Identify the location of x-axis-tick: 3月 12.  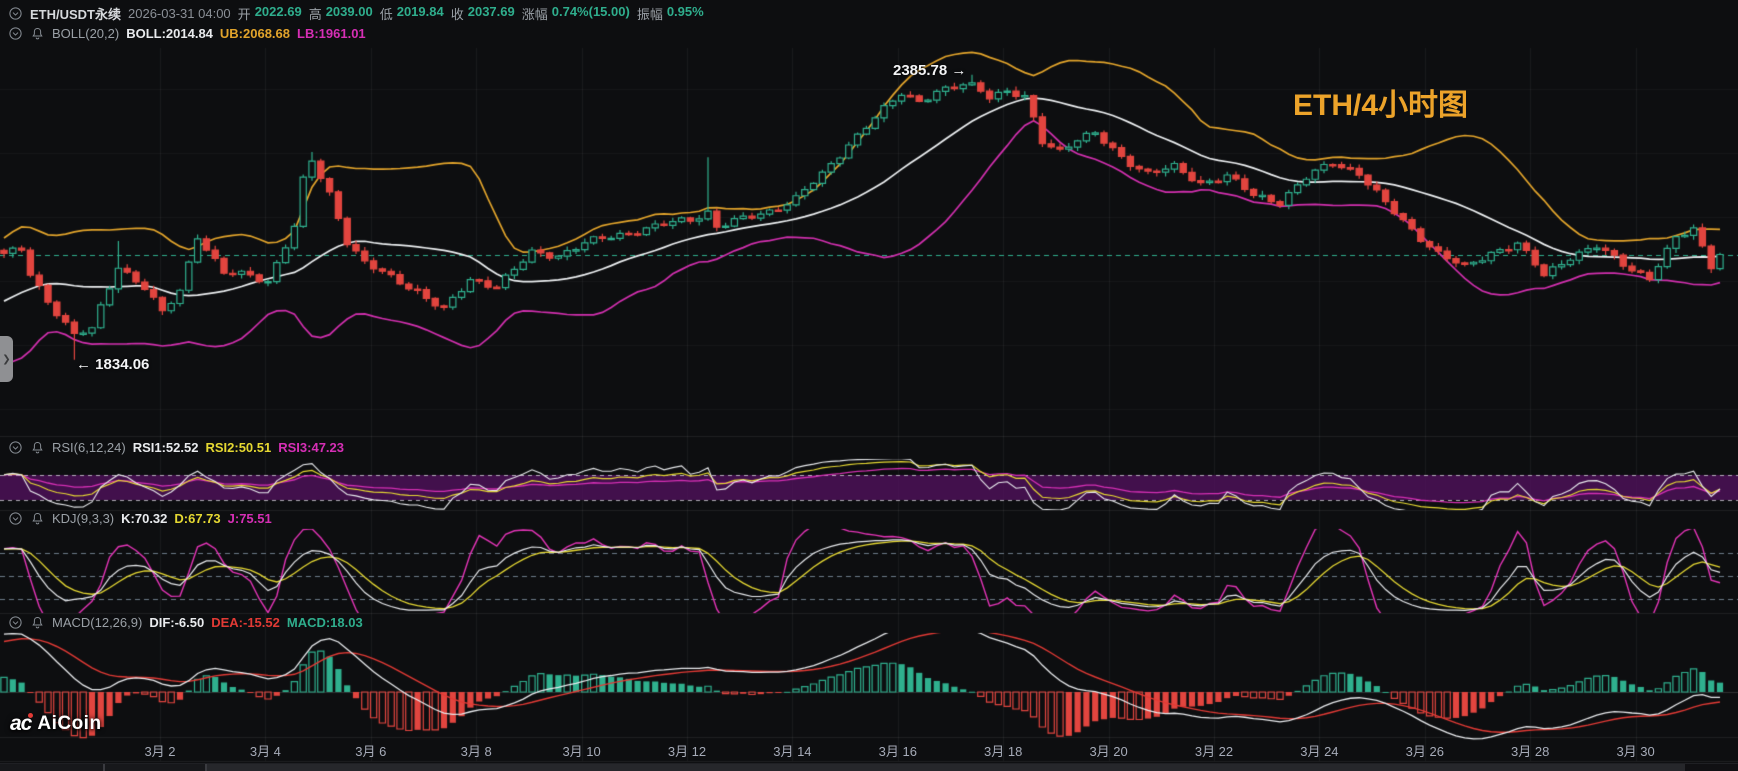
(687, 751).